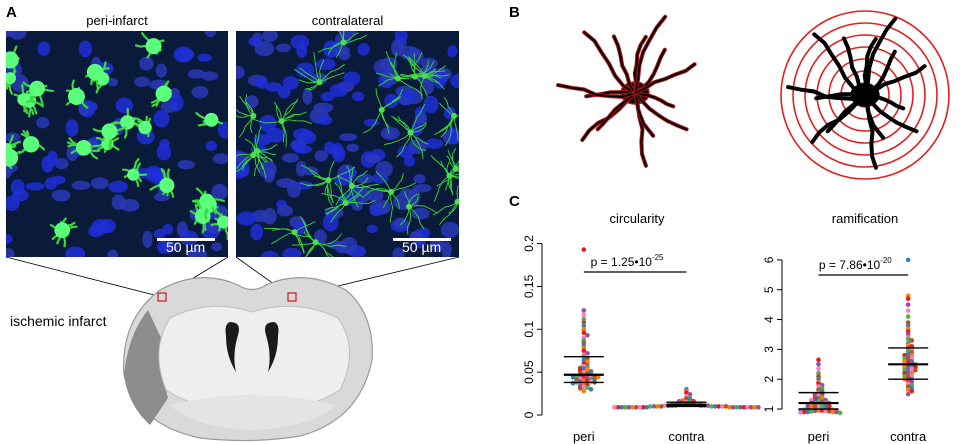  What do you see at coordinates (292, 297) in the screenshot?
I see `roi-contralateral` at bounding box center [292, 297].